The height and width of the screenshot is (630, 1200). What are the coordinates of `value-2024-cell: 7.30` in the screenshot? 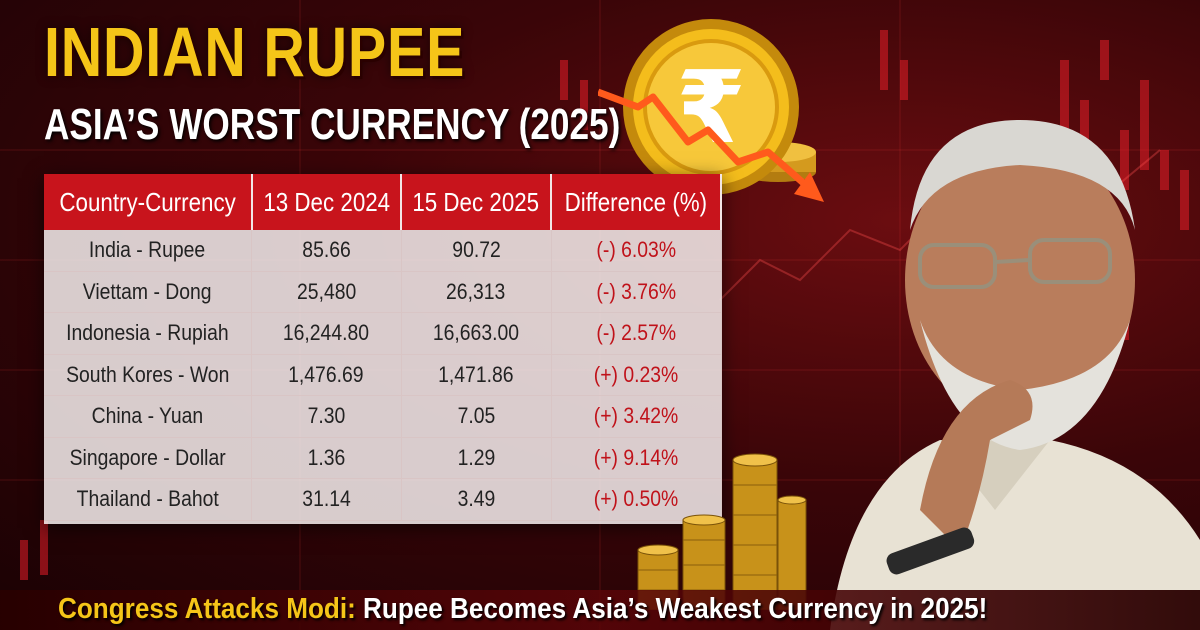 It's located at (326, 416).